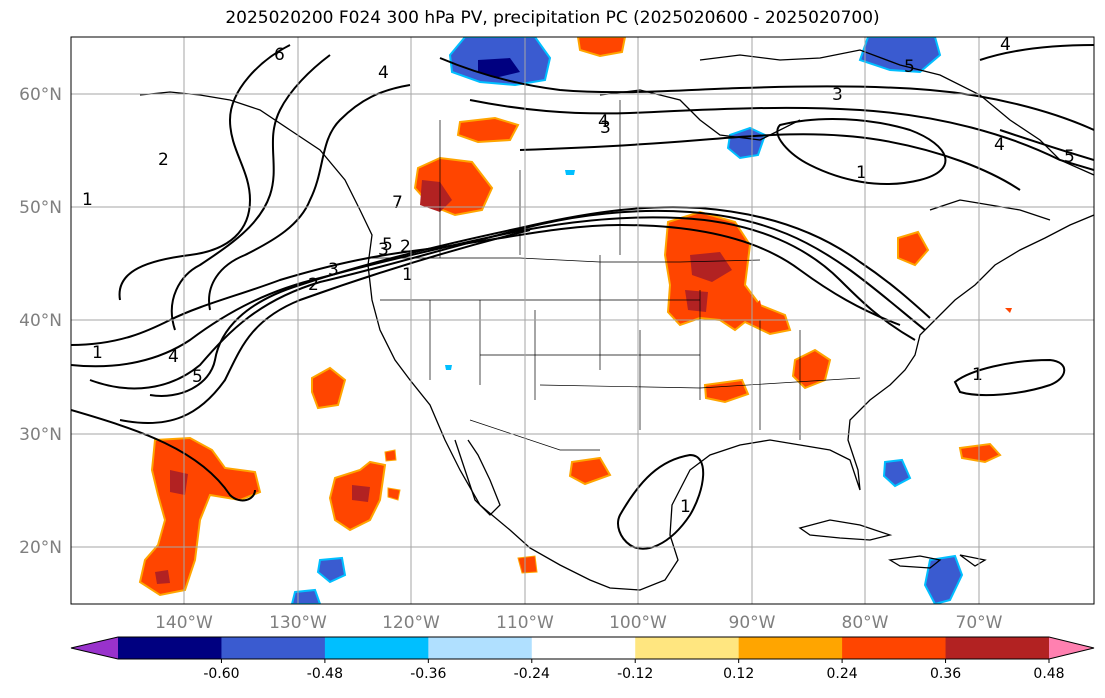 This screenshot has height=698, width=1105. I want to click on lon-label: 100°W, so click(638, 623).